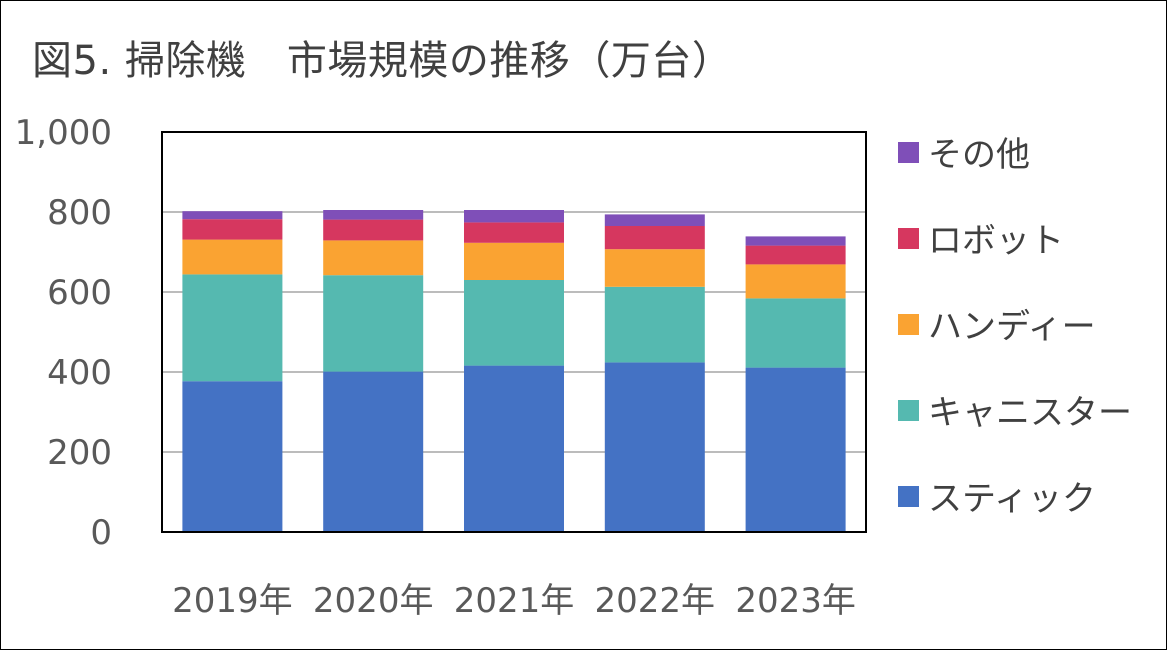  What do you see at coordinates (79, 293) in the screenshot?
I see `y-tick-label: 600` at bounding box center [79, 293].